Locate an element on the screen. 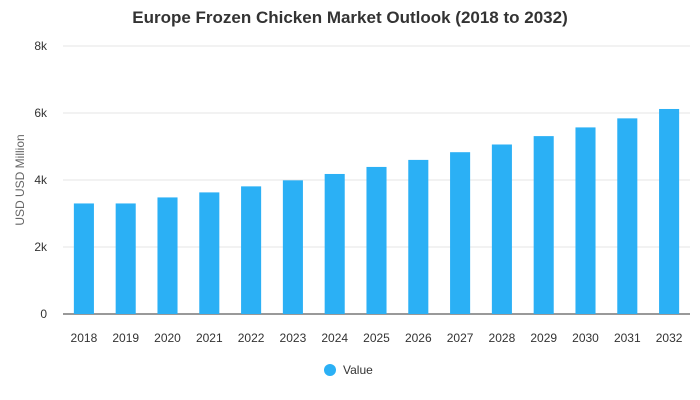 This screenshot has width=700, height=400. x-tick-label: 2031 is located at coordinates (627, 338).